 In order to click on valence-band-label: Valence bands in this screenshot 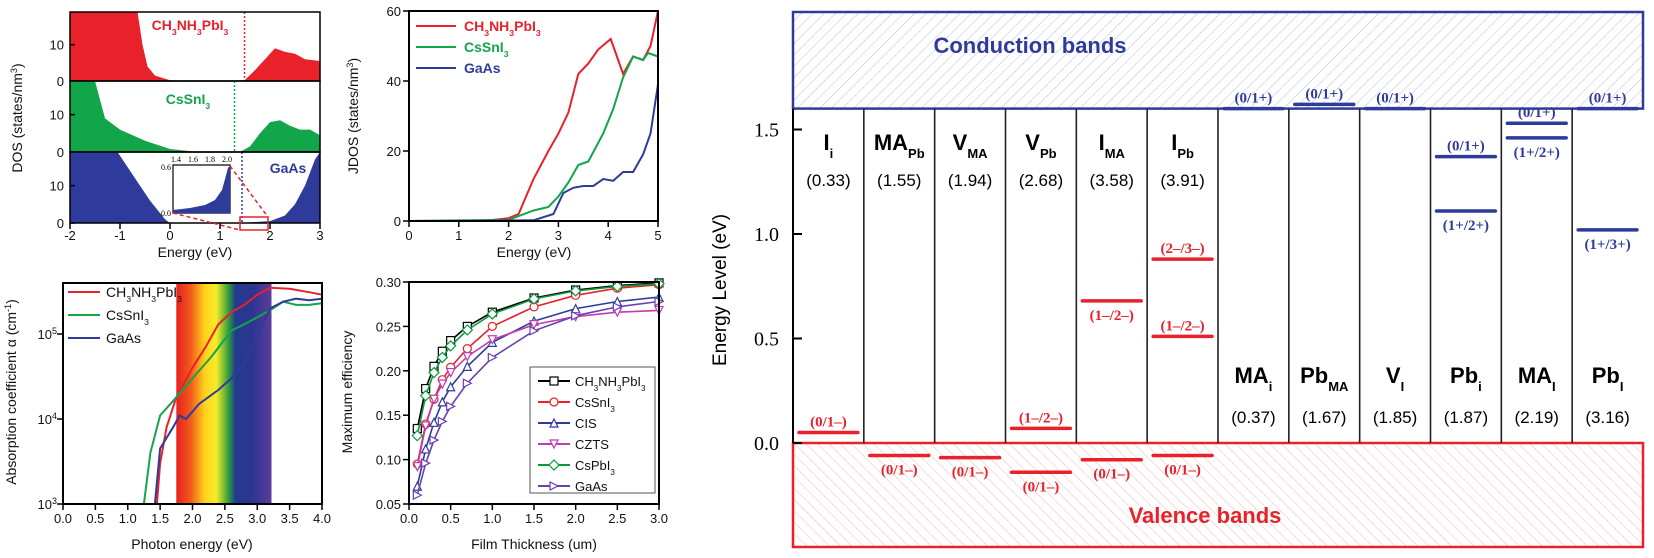, I will do `click(1205, 515)`.